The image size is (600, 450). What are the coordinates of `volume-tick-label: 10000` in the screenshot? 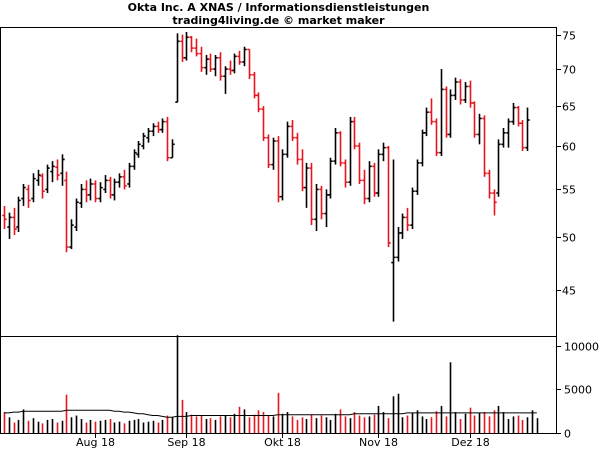 It's located at (581, 347).